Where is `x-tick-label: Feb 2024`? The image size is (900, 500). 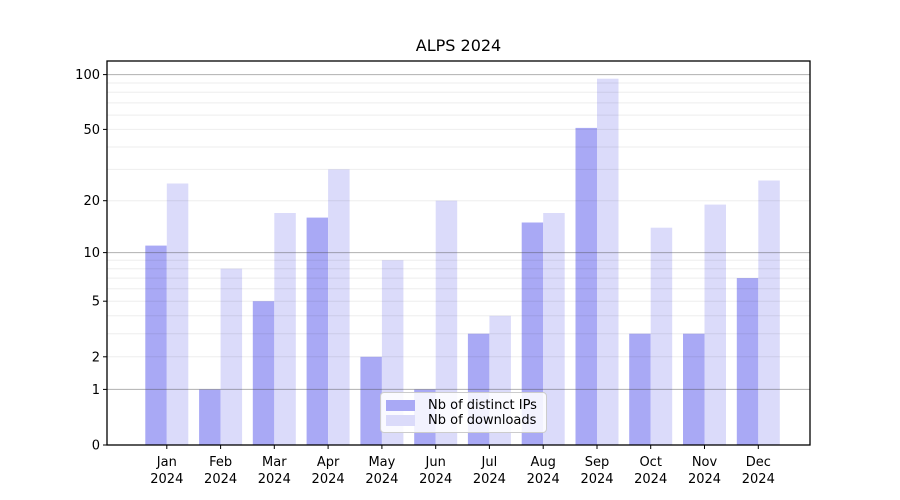
x-tick-label: Feb 2024 is located at coordinates (220, 471).